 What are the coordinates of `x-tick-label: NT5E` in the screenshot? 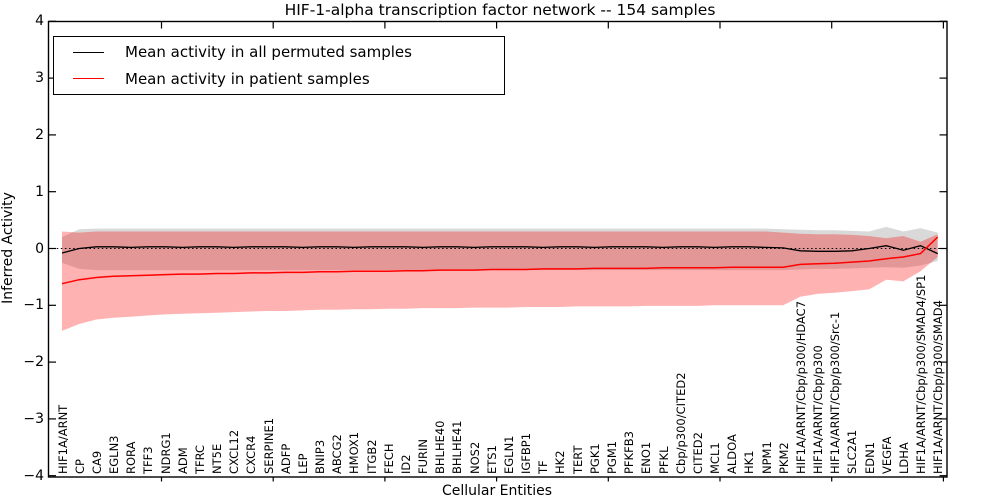 It's located at (217, 458).